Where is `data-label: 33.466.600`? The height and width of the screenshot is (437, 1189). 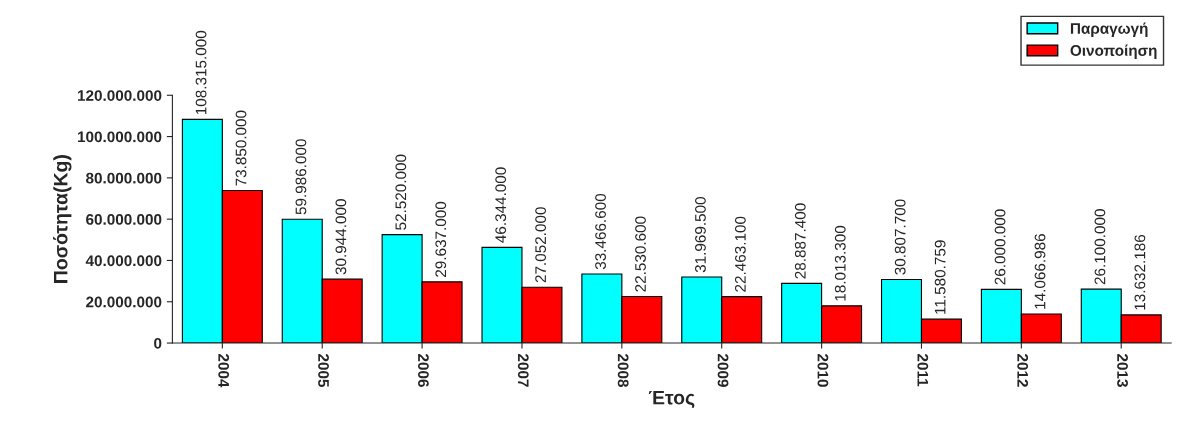
data-label: 33.466.600 is located at coordinates (600, 231).